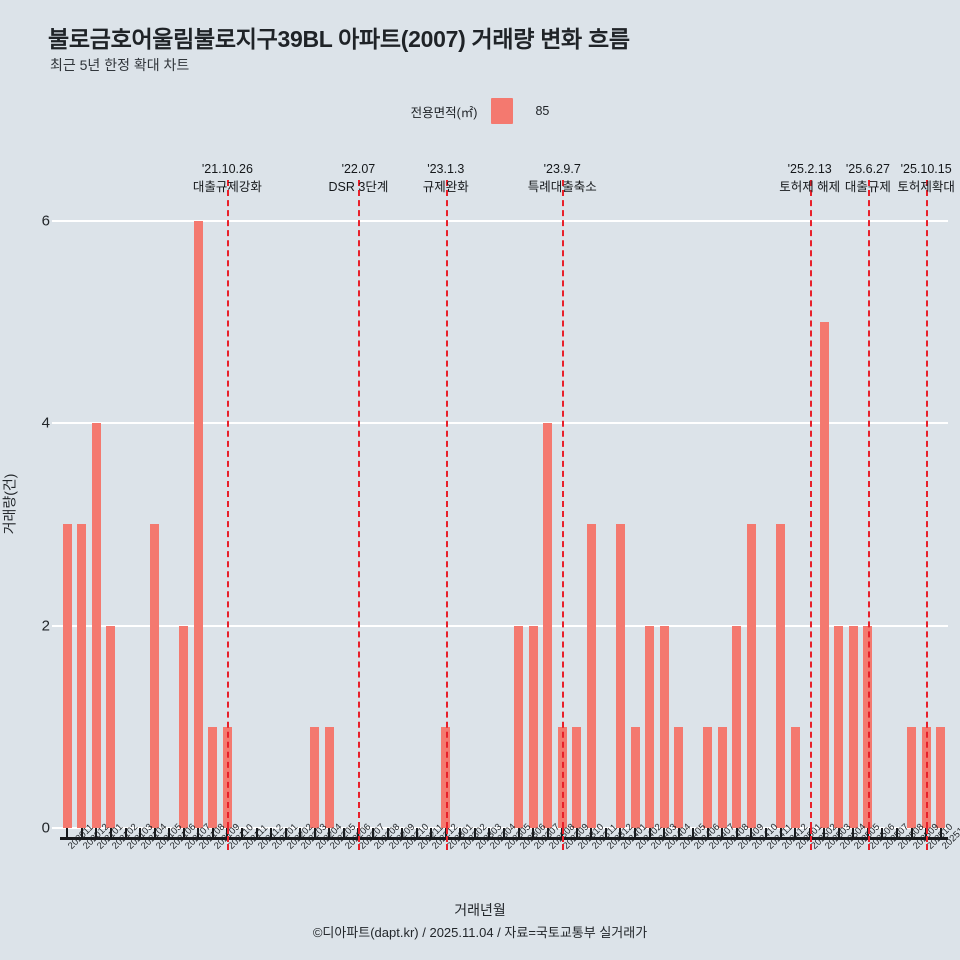 This screenshot has height=960, width=960. I want to click on event-date-202510: '25.10.15, so click(926, 169).